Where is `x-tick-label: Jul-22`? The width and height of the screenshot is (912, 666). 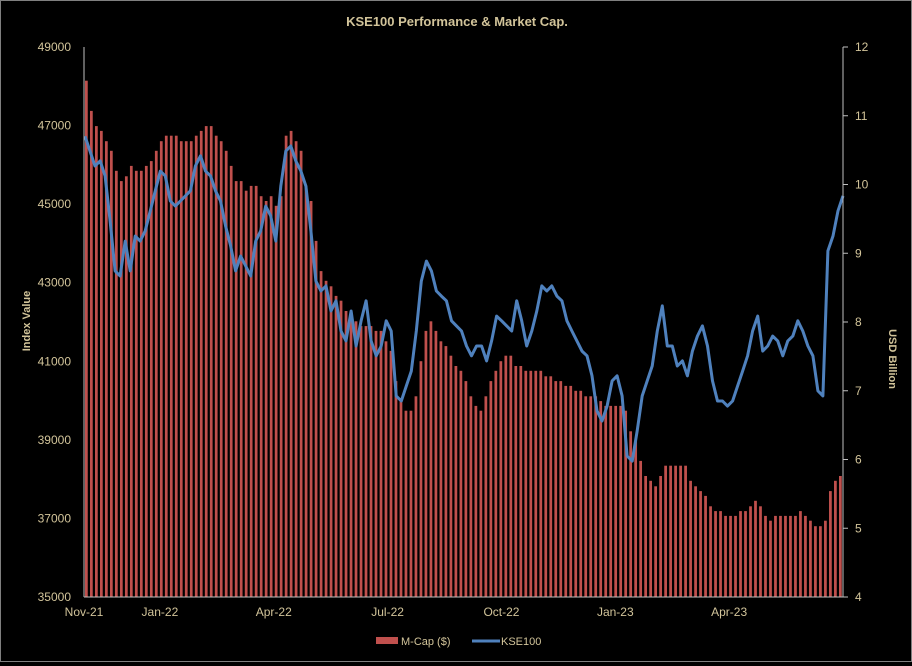
x-tick-label: Jul-22 is located at coordinates (387, 612).